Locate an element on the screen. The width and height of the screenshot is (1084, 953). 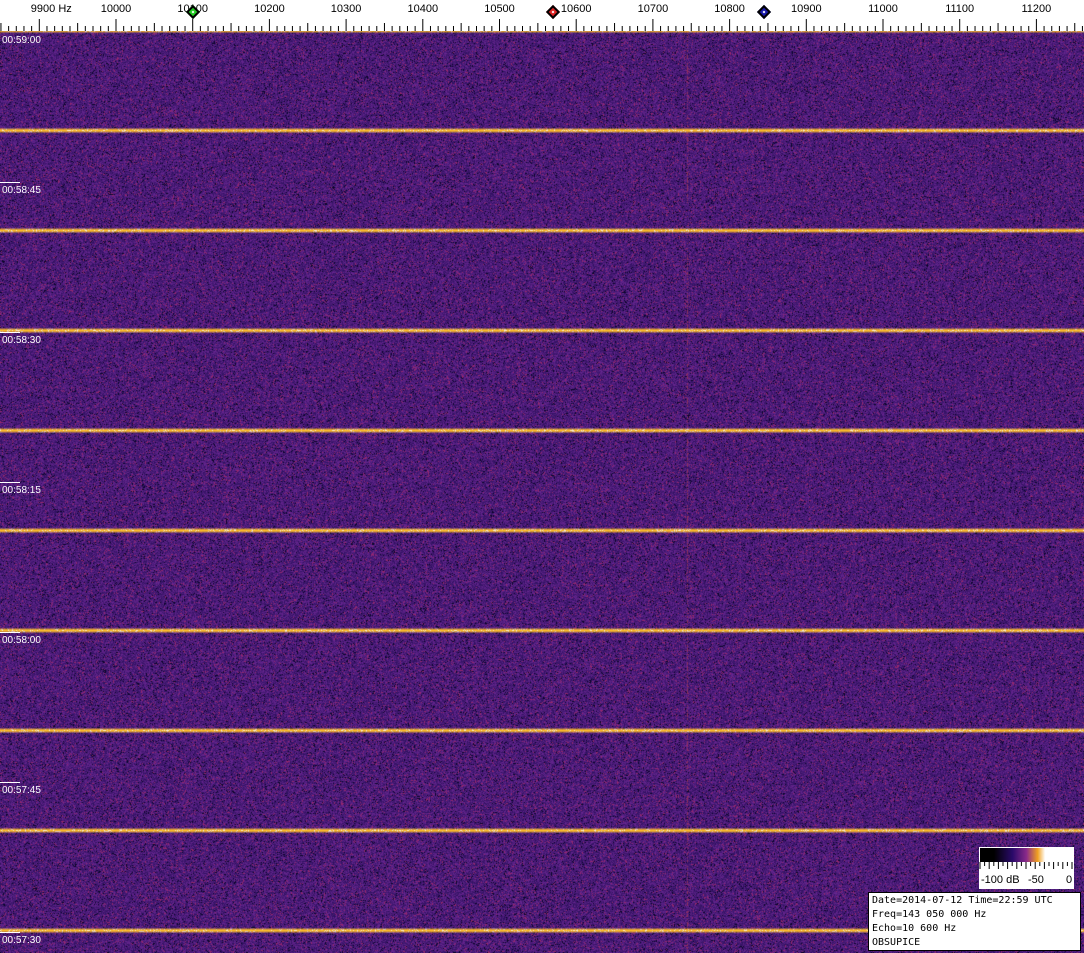
info-echo: Echo=10 600 Hz is located at coordinates (914, 928).